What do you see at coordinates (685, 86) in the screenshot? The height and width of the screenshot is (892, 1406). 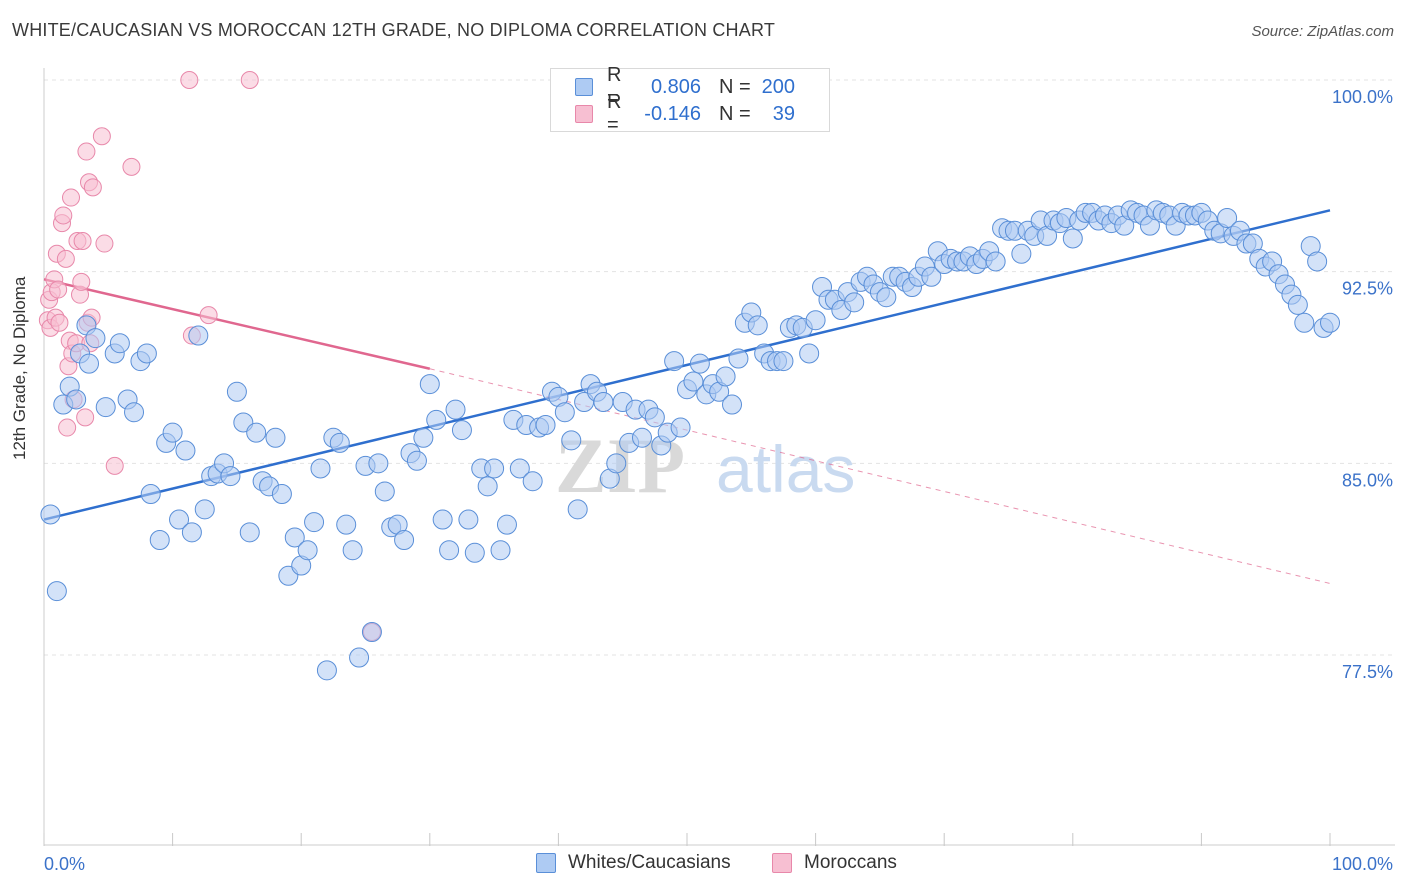 I see `legend-row-whites: R = 0.806 N = 200` at bounding box center [685, 86].